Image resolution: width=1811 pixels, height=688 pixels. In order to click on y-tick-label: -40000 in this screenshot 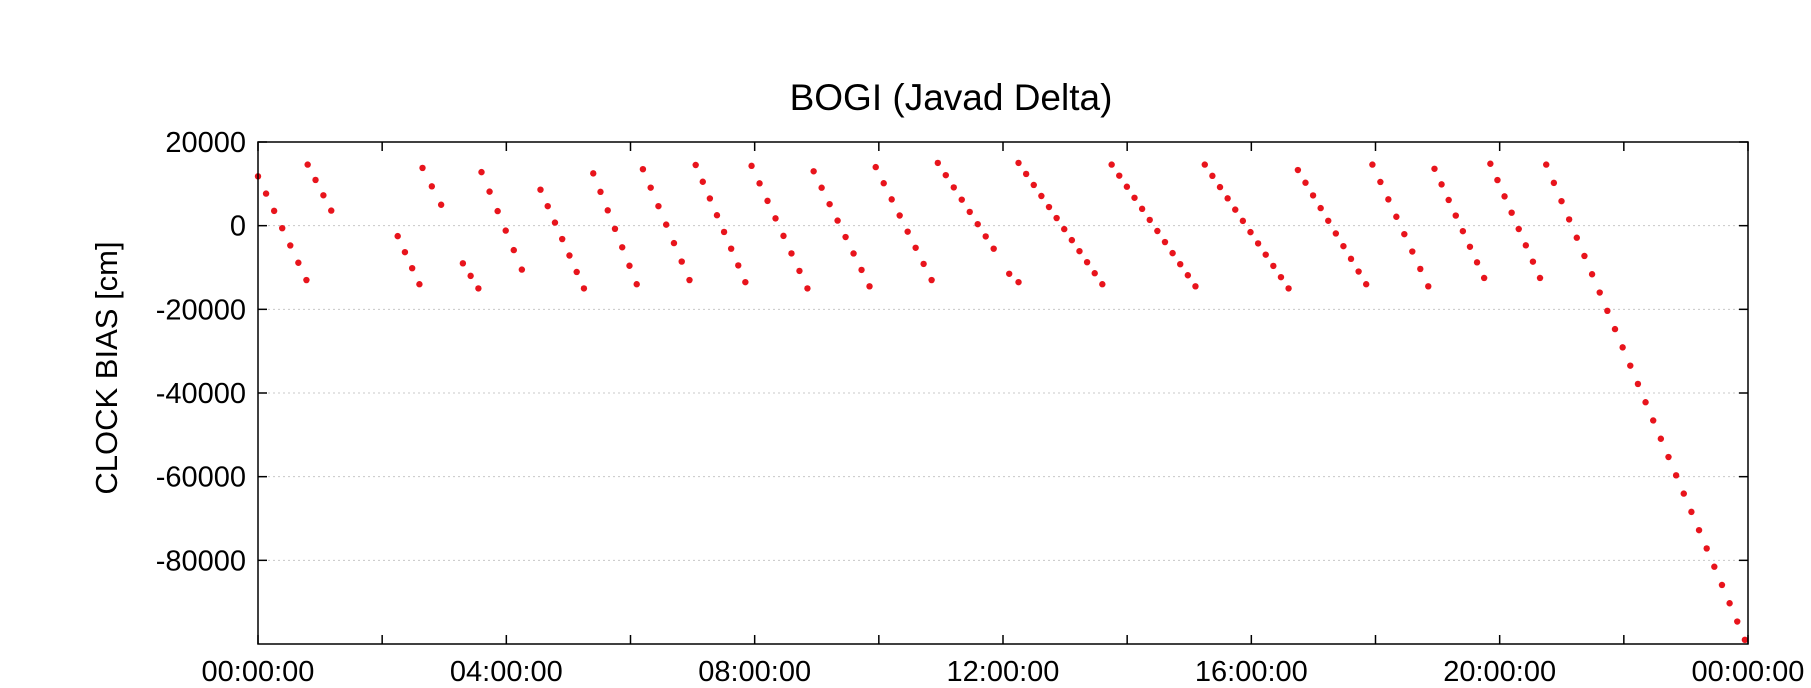, I will do `click(201, 394)`.